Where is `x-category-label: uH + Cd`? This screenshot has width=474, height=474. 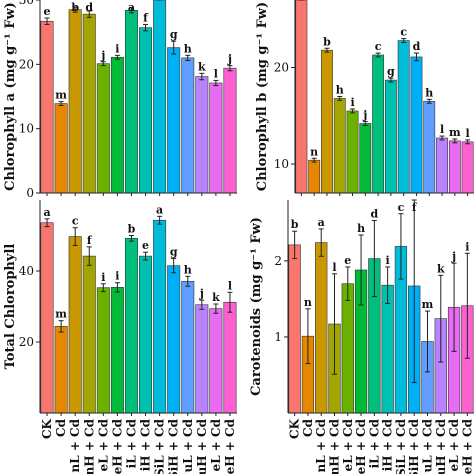
x-category-label: uH + Cd is located at coordinates (202, 446).